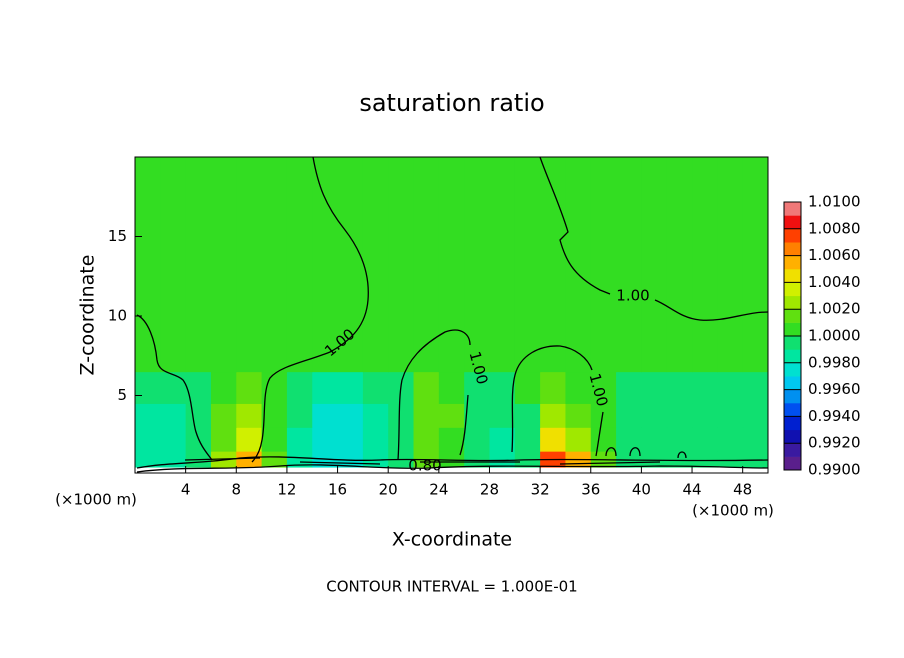 The image size is (904, 658). Describe the element at coordinates (186, 490) in the screenshot. I see `x-tick-label: 4` at that location.